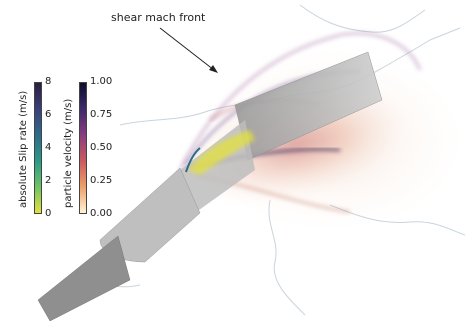 The height and width of the screenshot is (321, 465). I want to click on slip-rate-patch, so click(220, 152).